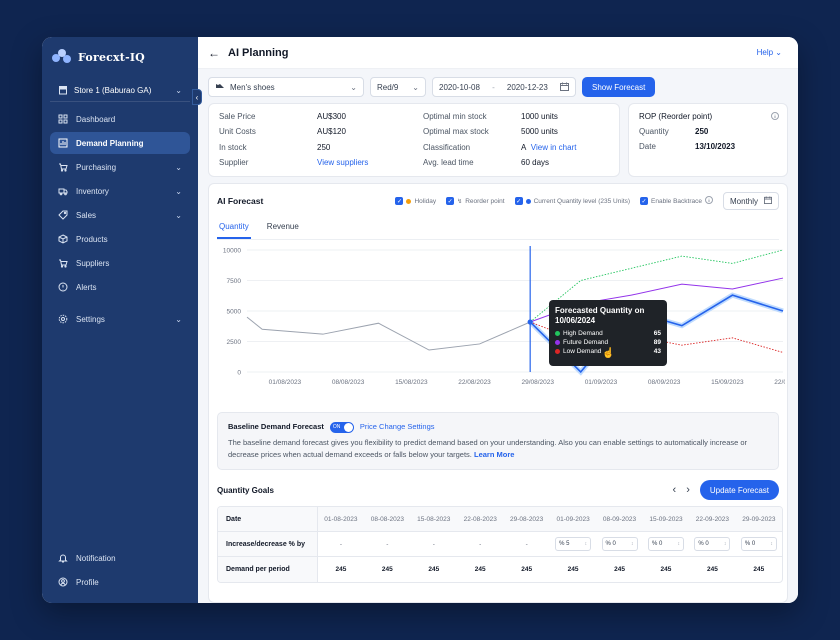  I want to click on truck-icon, so click(63, 191).